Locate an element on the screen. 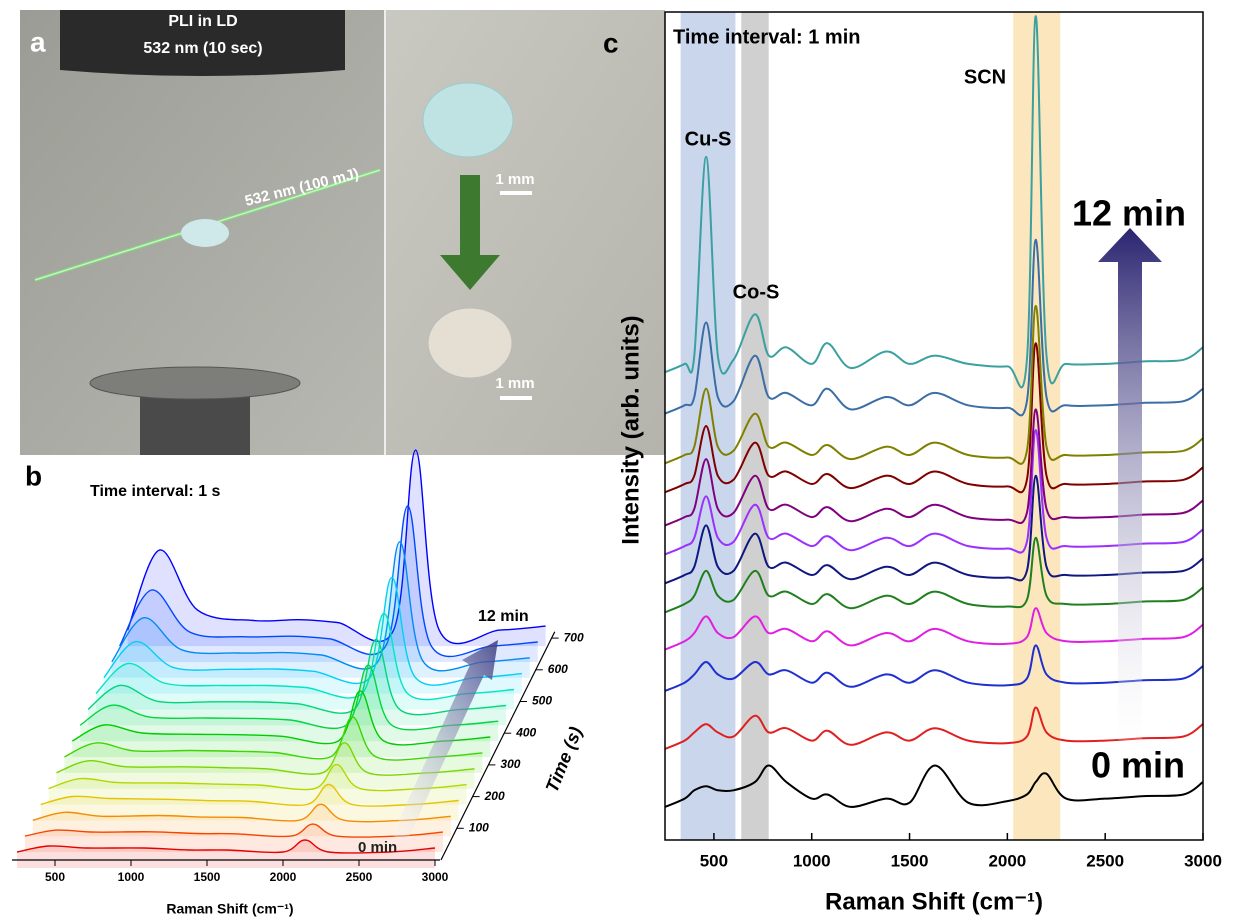  chart-title: Time interval: 1 s is located at coordinates (155, 491).